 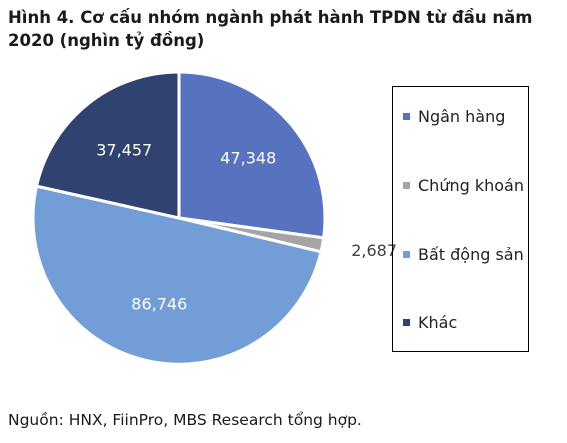 What do you see at coordinates (460, 219) in the screenshot?
I see `legend: Ngân hàng Chứng khoán Bất động sản Khác` at bounding box center [460, 219].